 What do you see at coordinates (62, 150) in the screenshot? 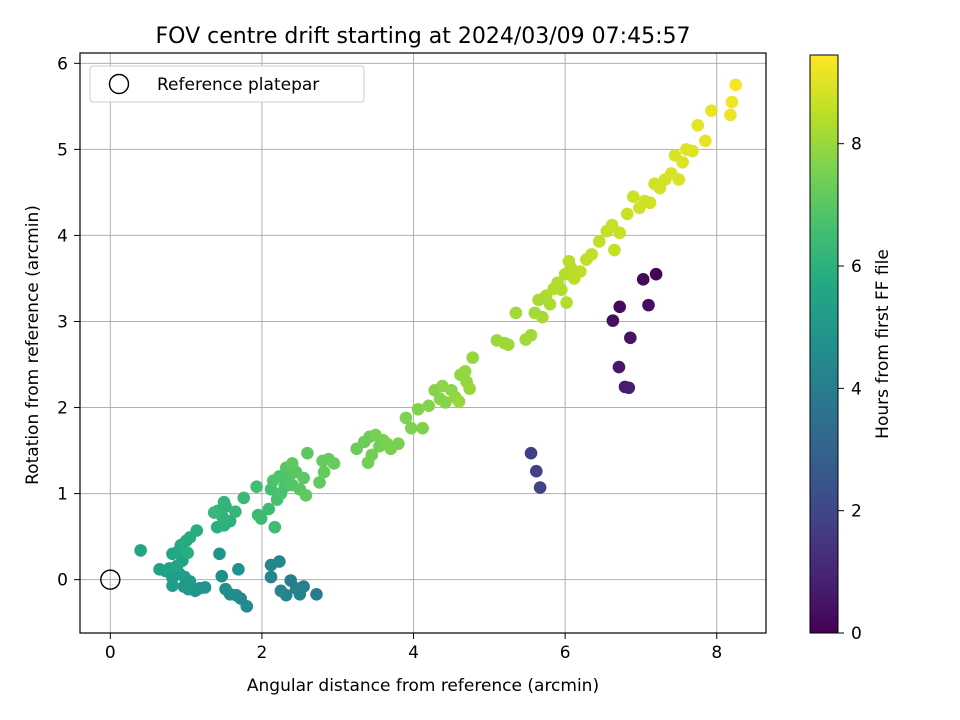
I see `y-tick-label: 5` at bounding box center [62, 150].